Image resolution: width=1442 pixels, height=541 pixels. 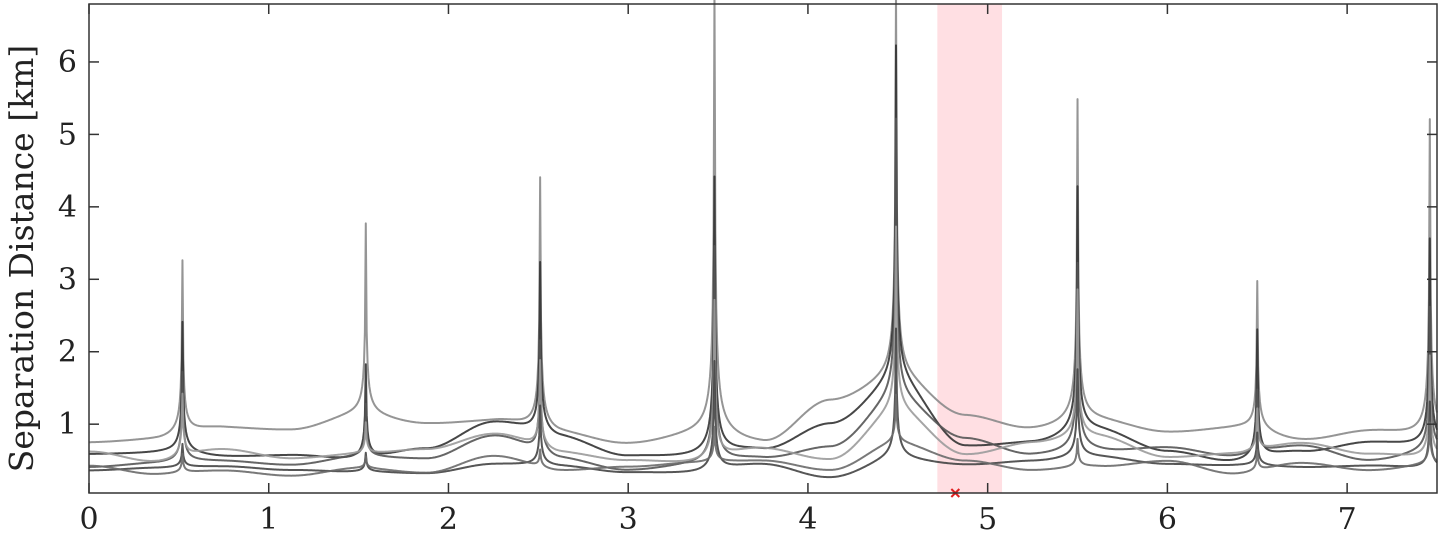 I want to click on y-tick-label: 6, so click(x=67, y=62).